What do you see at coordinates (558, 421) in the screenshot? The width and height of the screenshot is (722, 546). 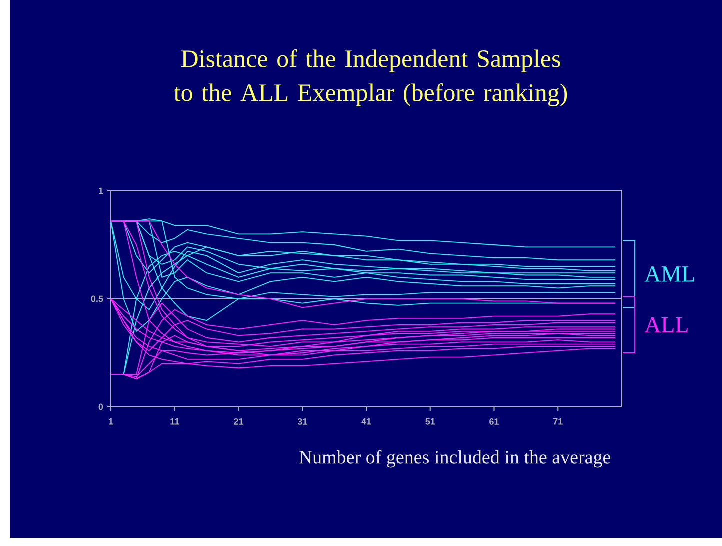 I see `x-tick-label: 71` at bounding box center [558, 421].